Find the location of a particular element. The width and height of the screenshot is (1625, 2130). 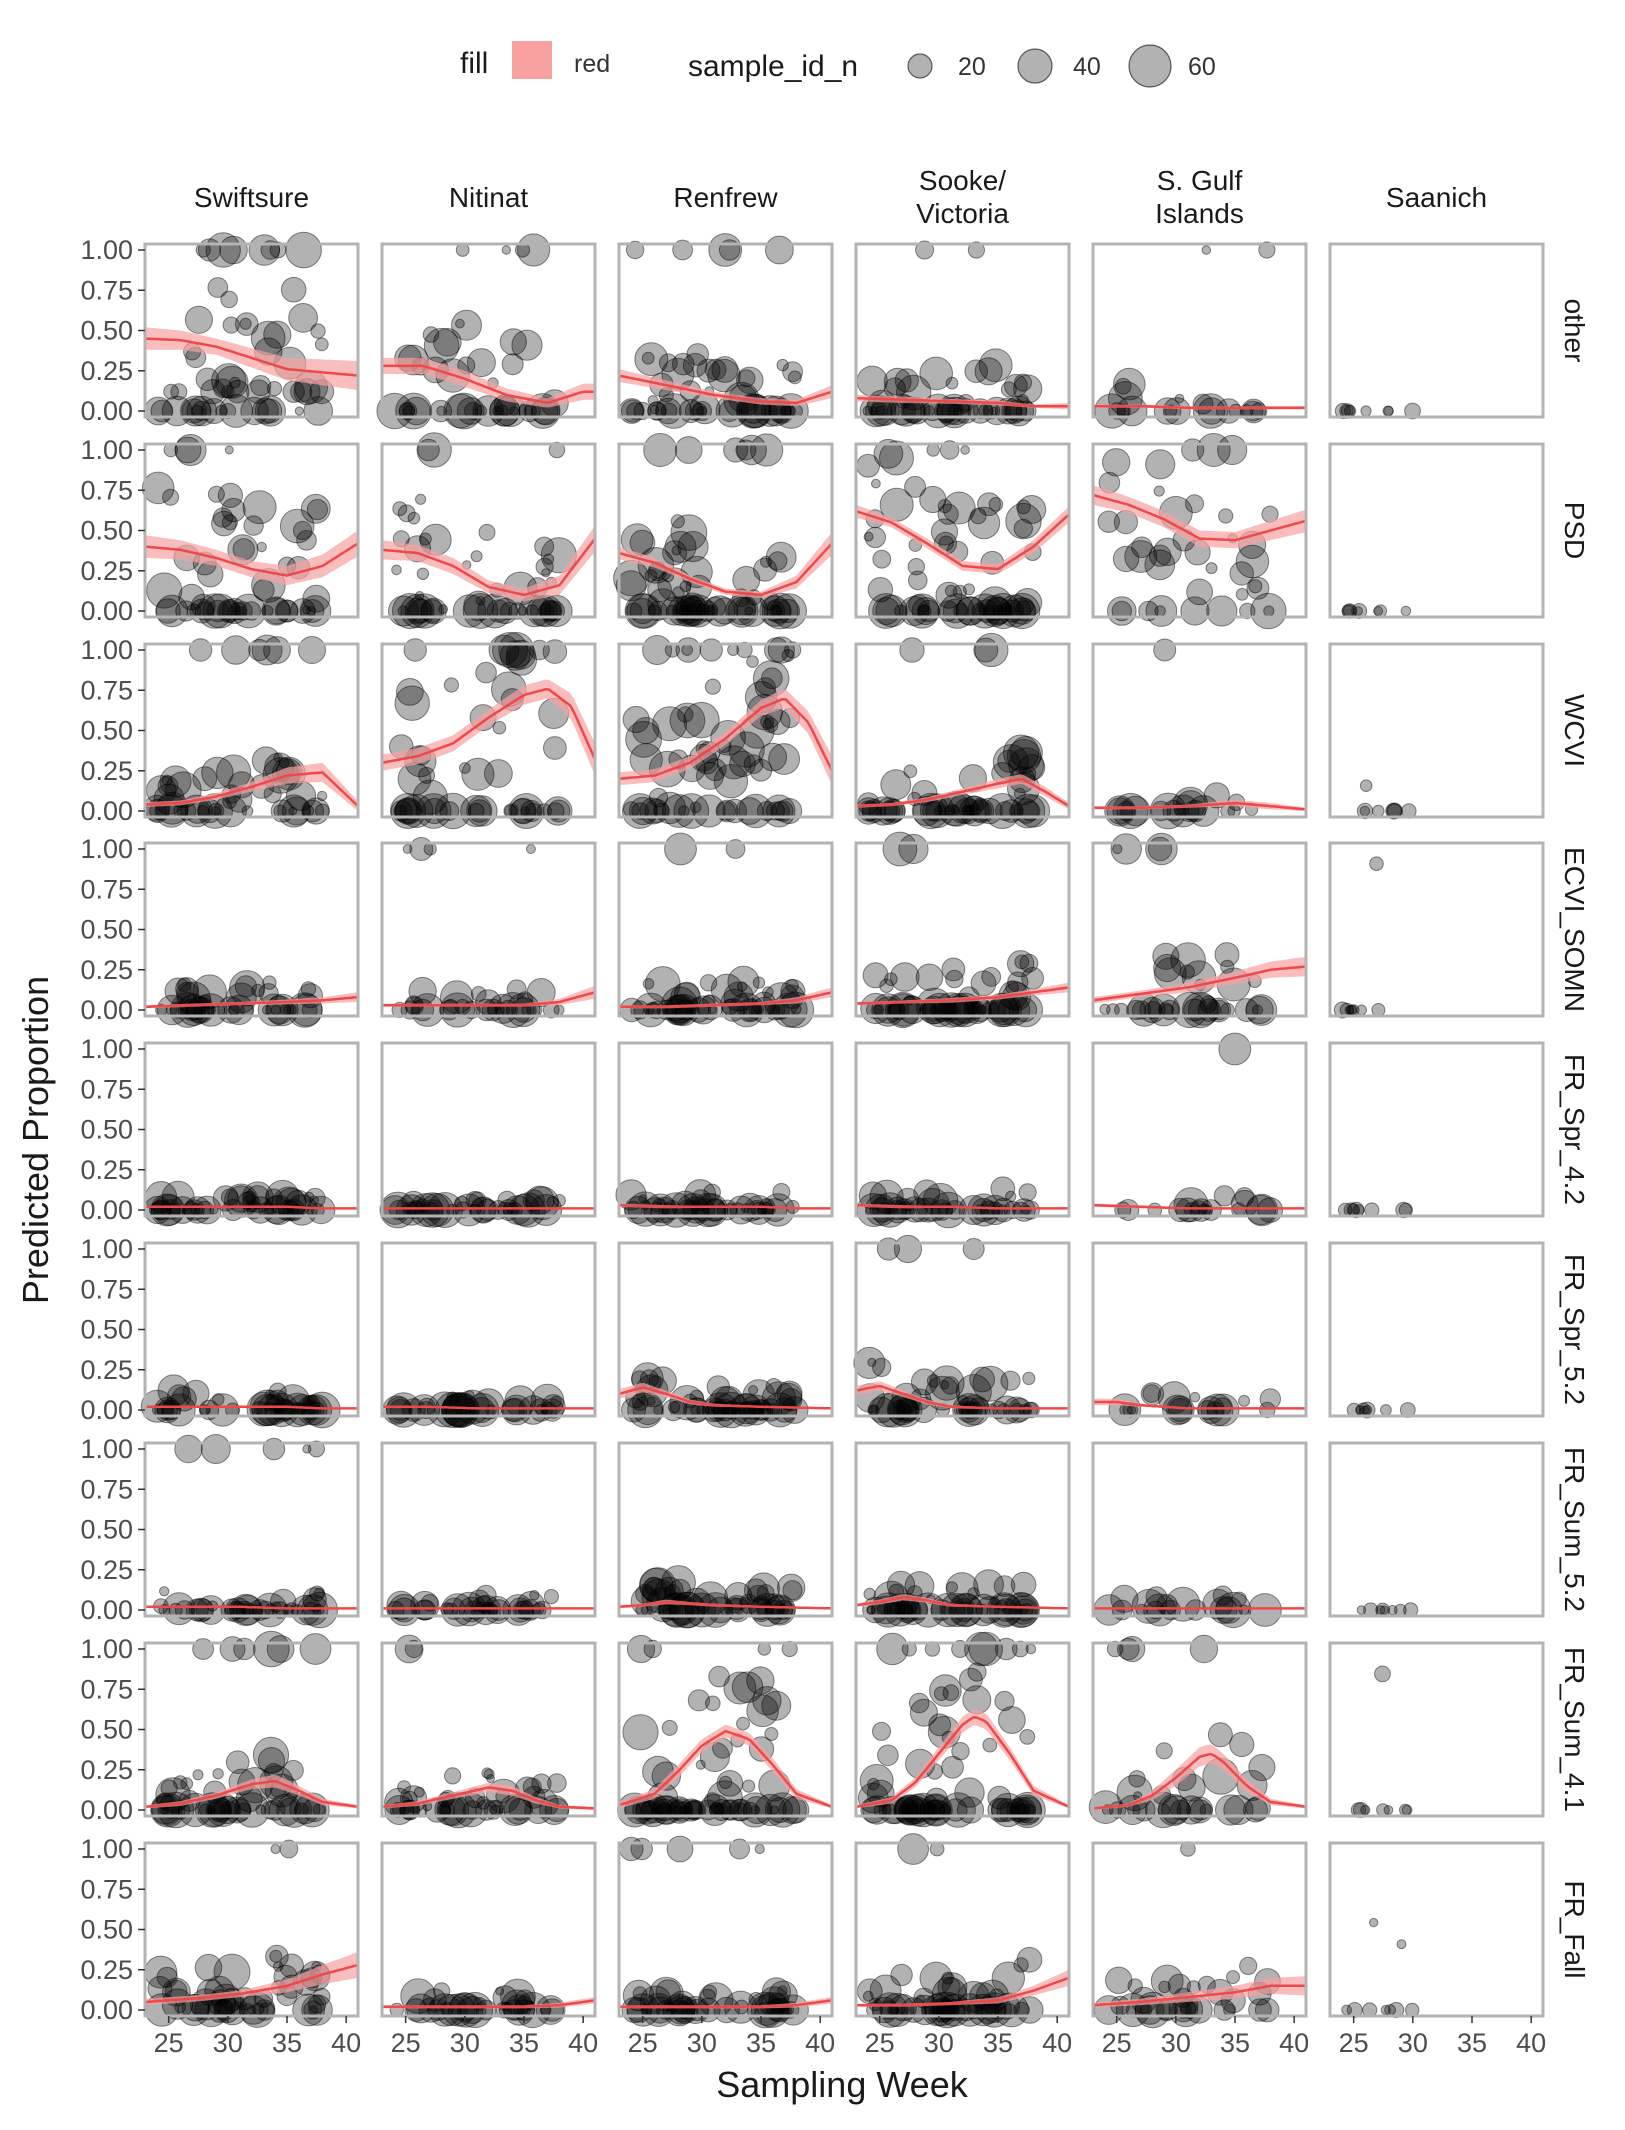

x-tick-label: 40 is located at coordinates (1057, 2043).